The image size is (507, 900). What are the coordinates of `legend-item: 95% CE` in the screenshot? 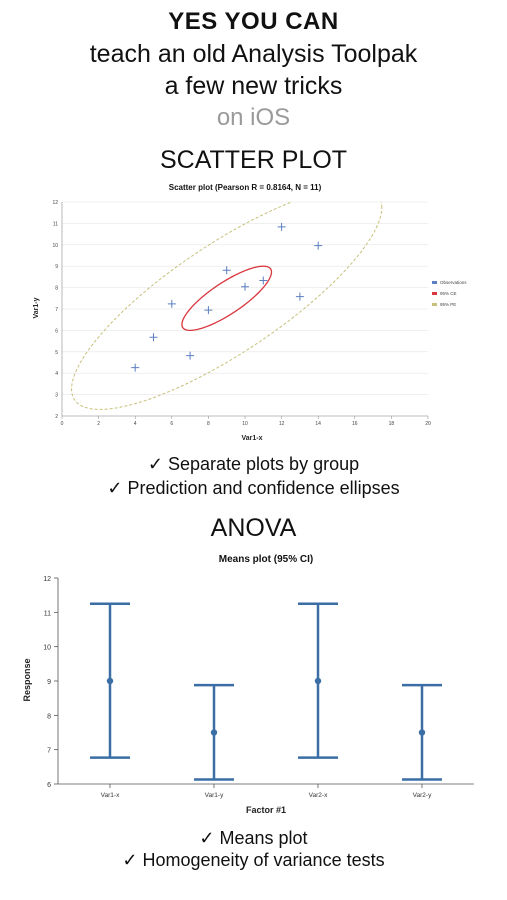 It's located at (448, 293).